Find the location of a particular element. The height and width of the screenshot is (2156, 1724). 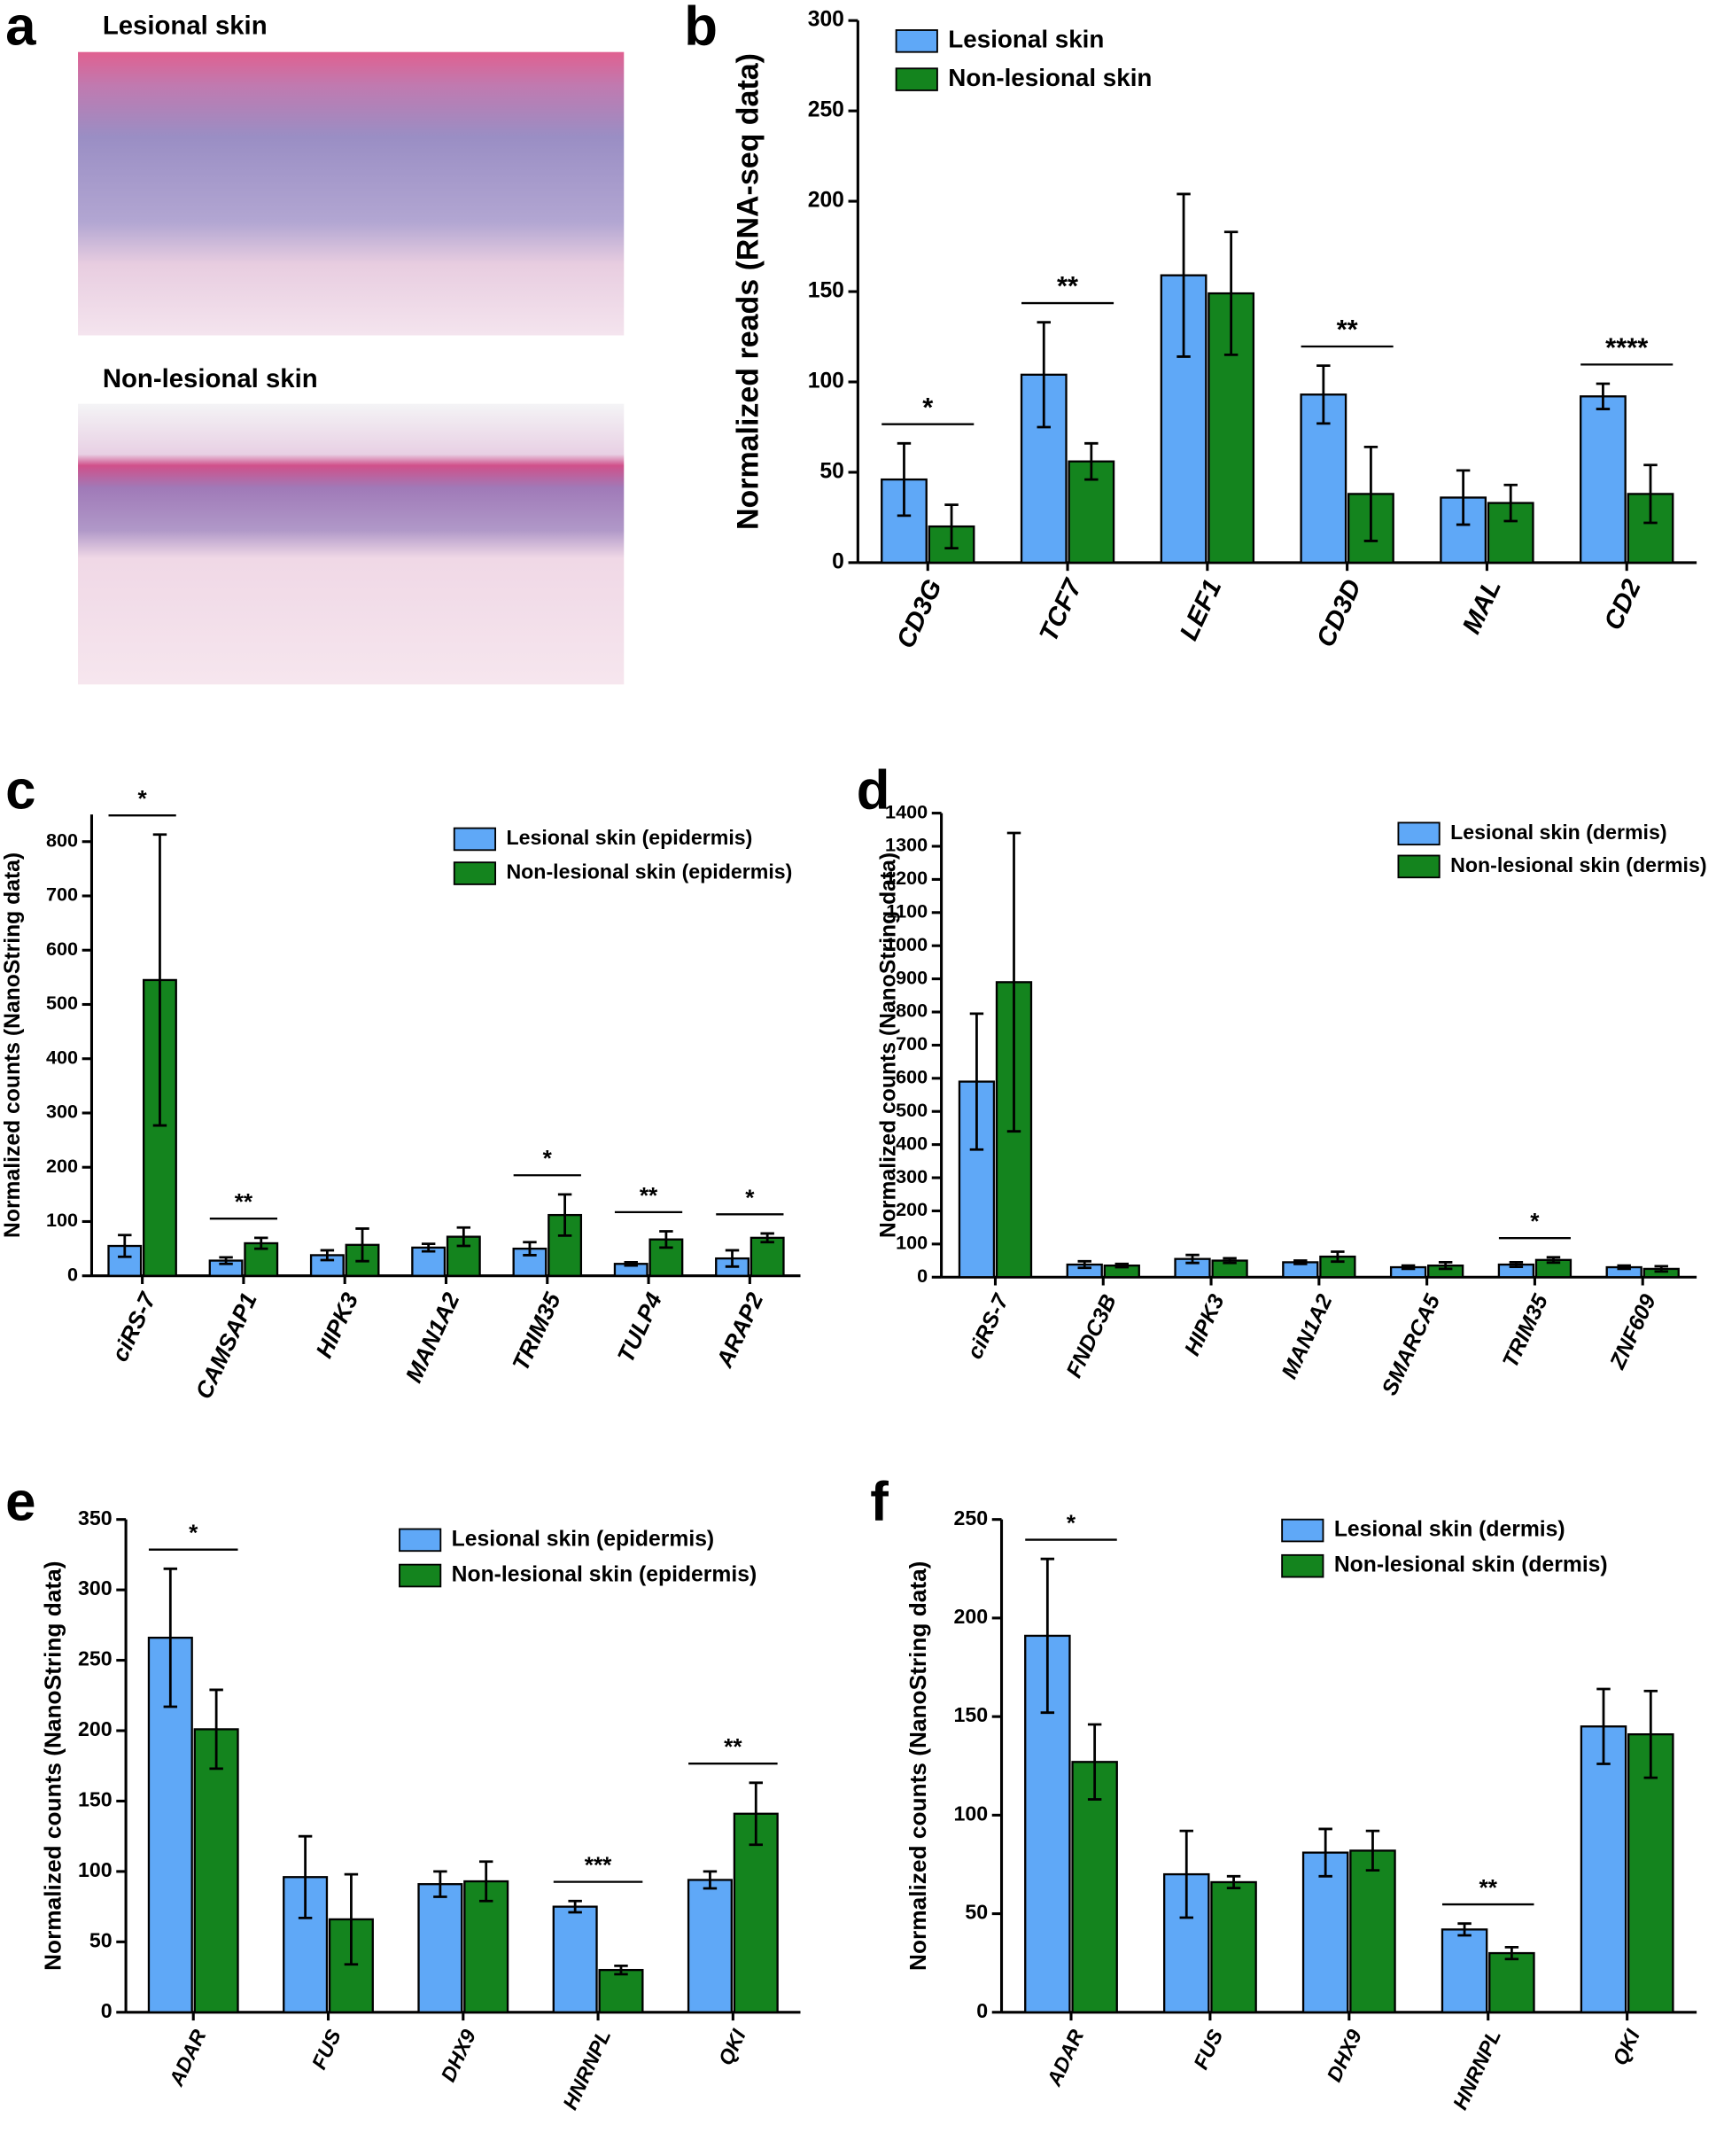

x-tick-label: TCF7 is located at coordinates (1061, 609).